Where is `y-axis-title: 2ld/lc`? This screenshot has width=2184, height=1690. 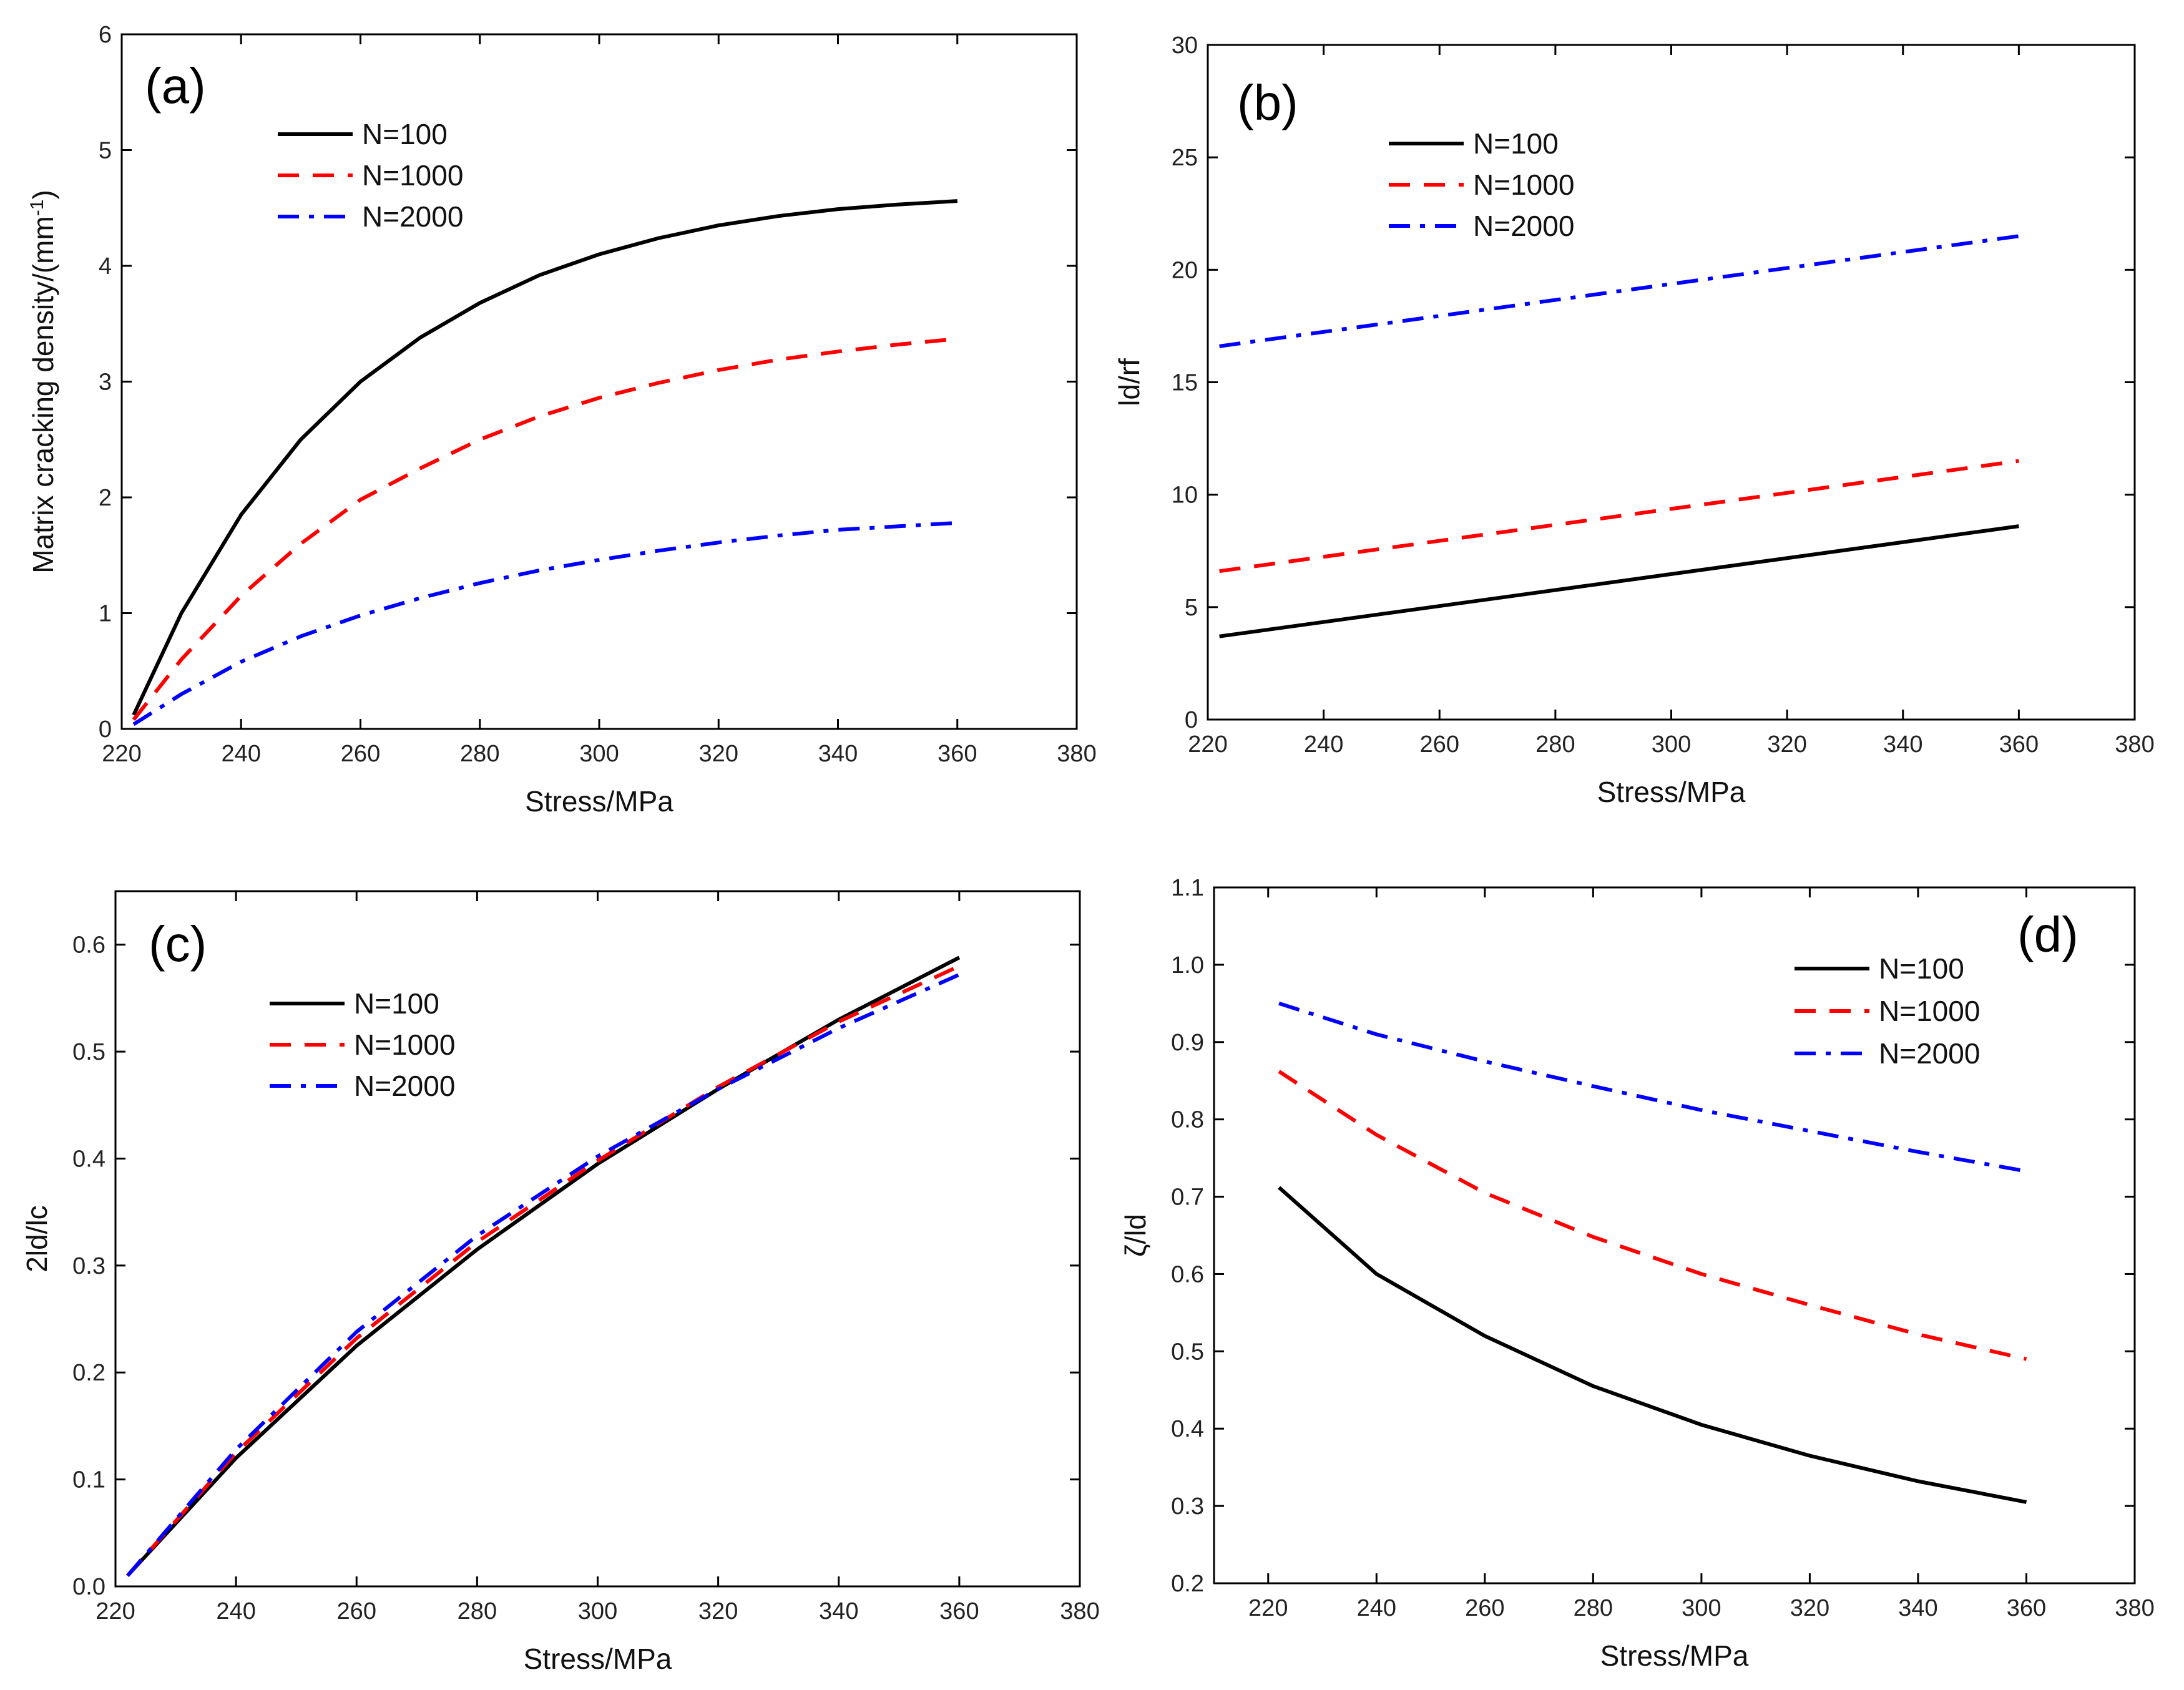
y-axis-title: 2ld/lc is located at coordinates (37, 1238).